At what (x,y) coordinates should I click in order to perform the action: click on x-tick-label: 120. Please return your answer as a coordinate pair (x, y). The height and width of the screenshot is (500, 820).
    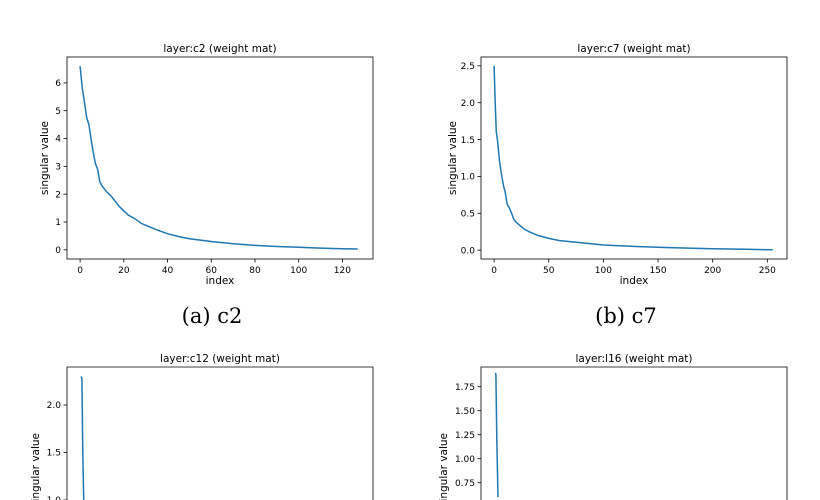
    Looking at the image, I should click on (342, 271).